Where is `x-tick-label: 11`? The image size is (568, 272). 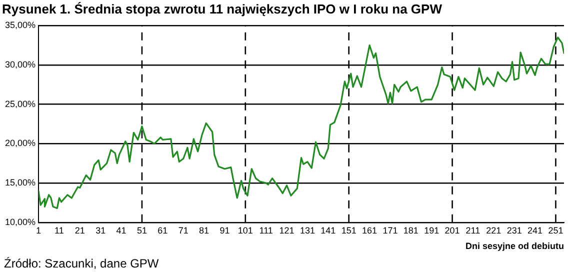
x-tick-label: 11 is located at coordinates (59, 230).